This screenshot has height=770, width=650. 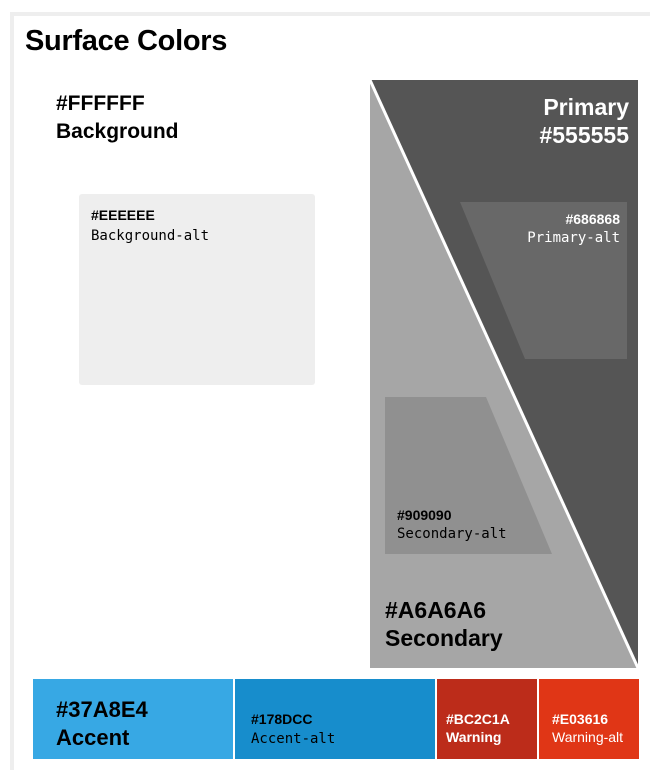 What do you see at coordinates (330, 14) in the screenshot?
I see `panel-border-top` at bounding box center [330, 14].